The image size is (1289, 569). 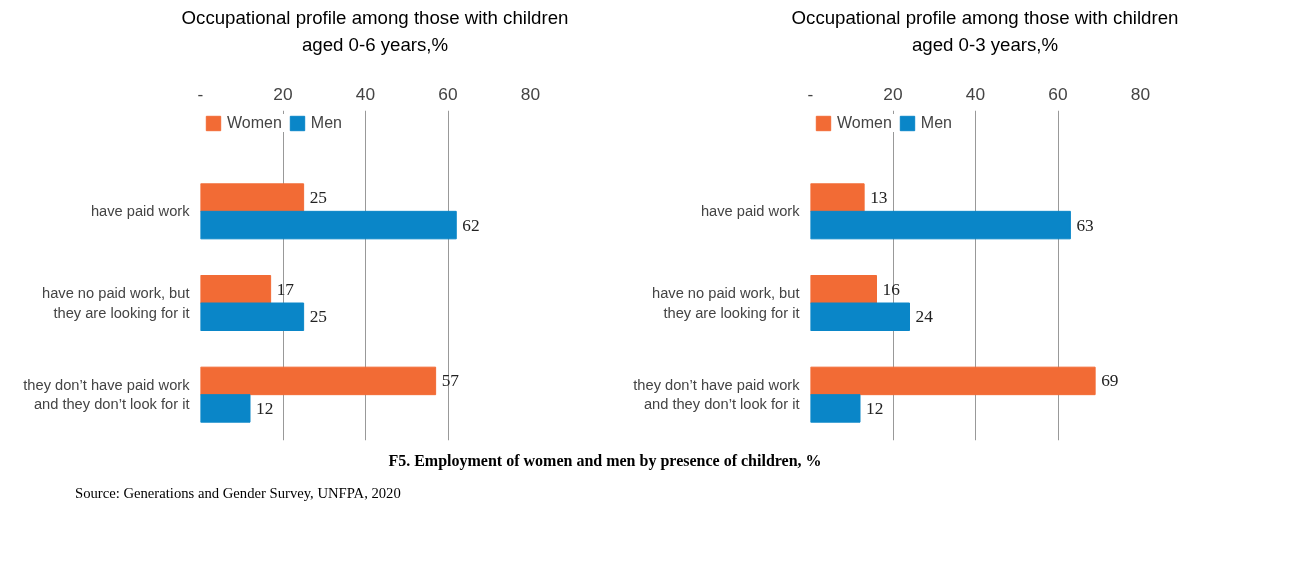 What do you see at coordinates (238, 493) in the screenshot?
I see `source-note: Source: Generations and Gender Survey, UNFPA, 2020` at bounding box center [238, 493].